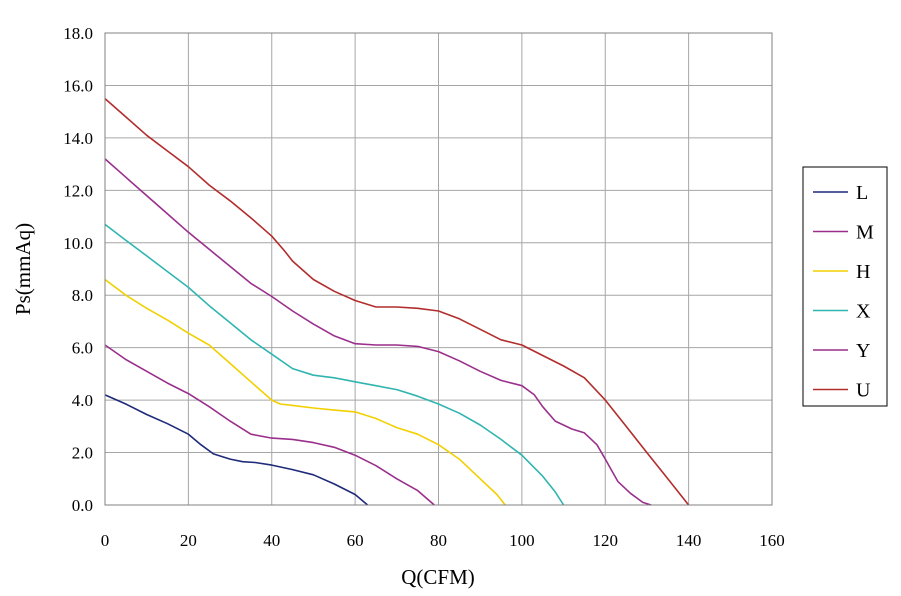  I want to click on legend-box, so click(845, 286).